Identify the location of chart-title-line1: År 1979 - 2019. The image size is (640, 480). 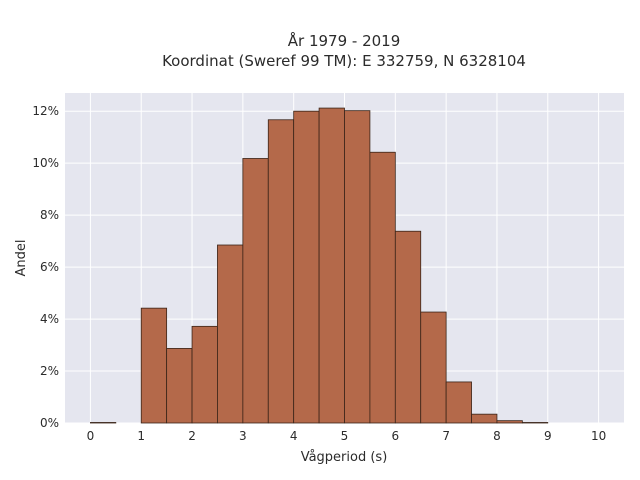
(344, 40).